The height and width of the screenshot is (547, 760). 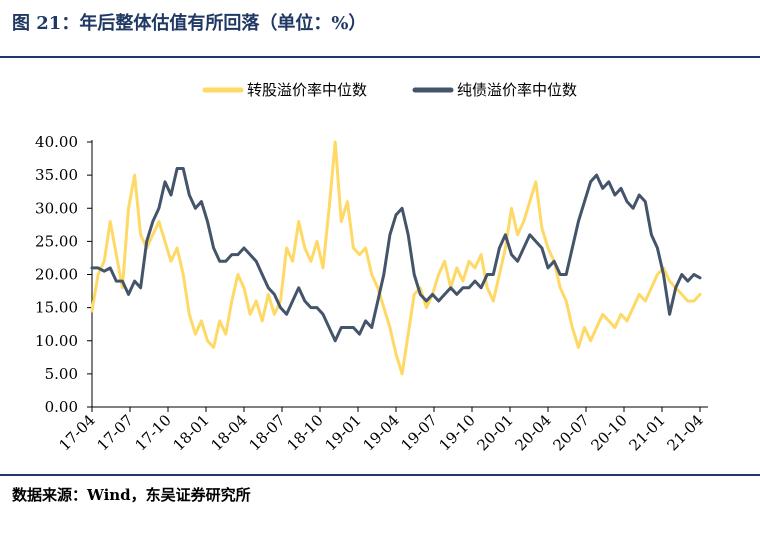 What do you see at coordinates (517, 90) in the screenshot?
I see `legend-label-1: 纯债溢价率中位数` at bounding box center [517, 90].